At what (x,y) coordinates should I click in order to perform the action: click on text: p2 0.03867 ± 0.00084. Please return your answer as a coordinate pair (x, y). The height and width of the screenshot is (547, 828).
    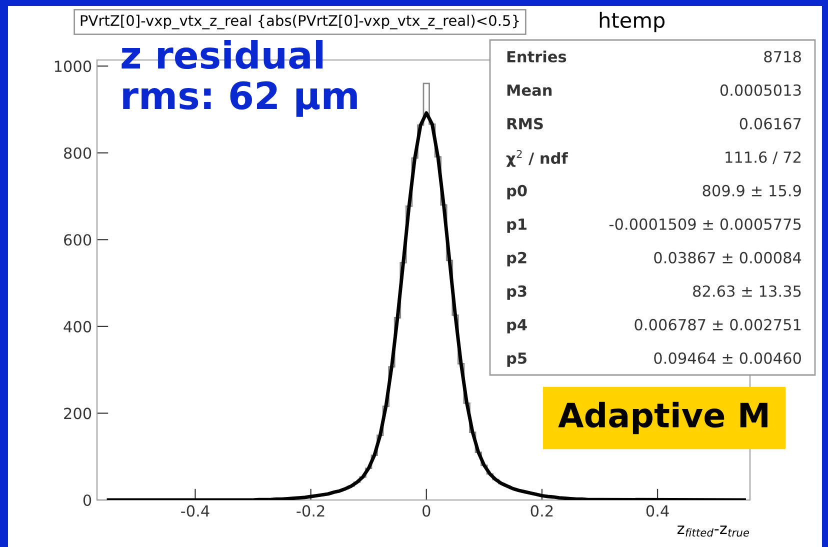
    Looking at the image, I should click on (654, 259).